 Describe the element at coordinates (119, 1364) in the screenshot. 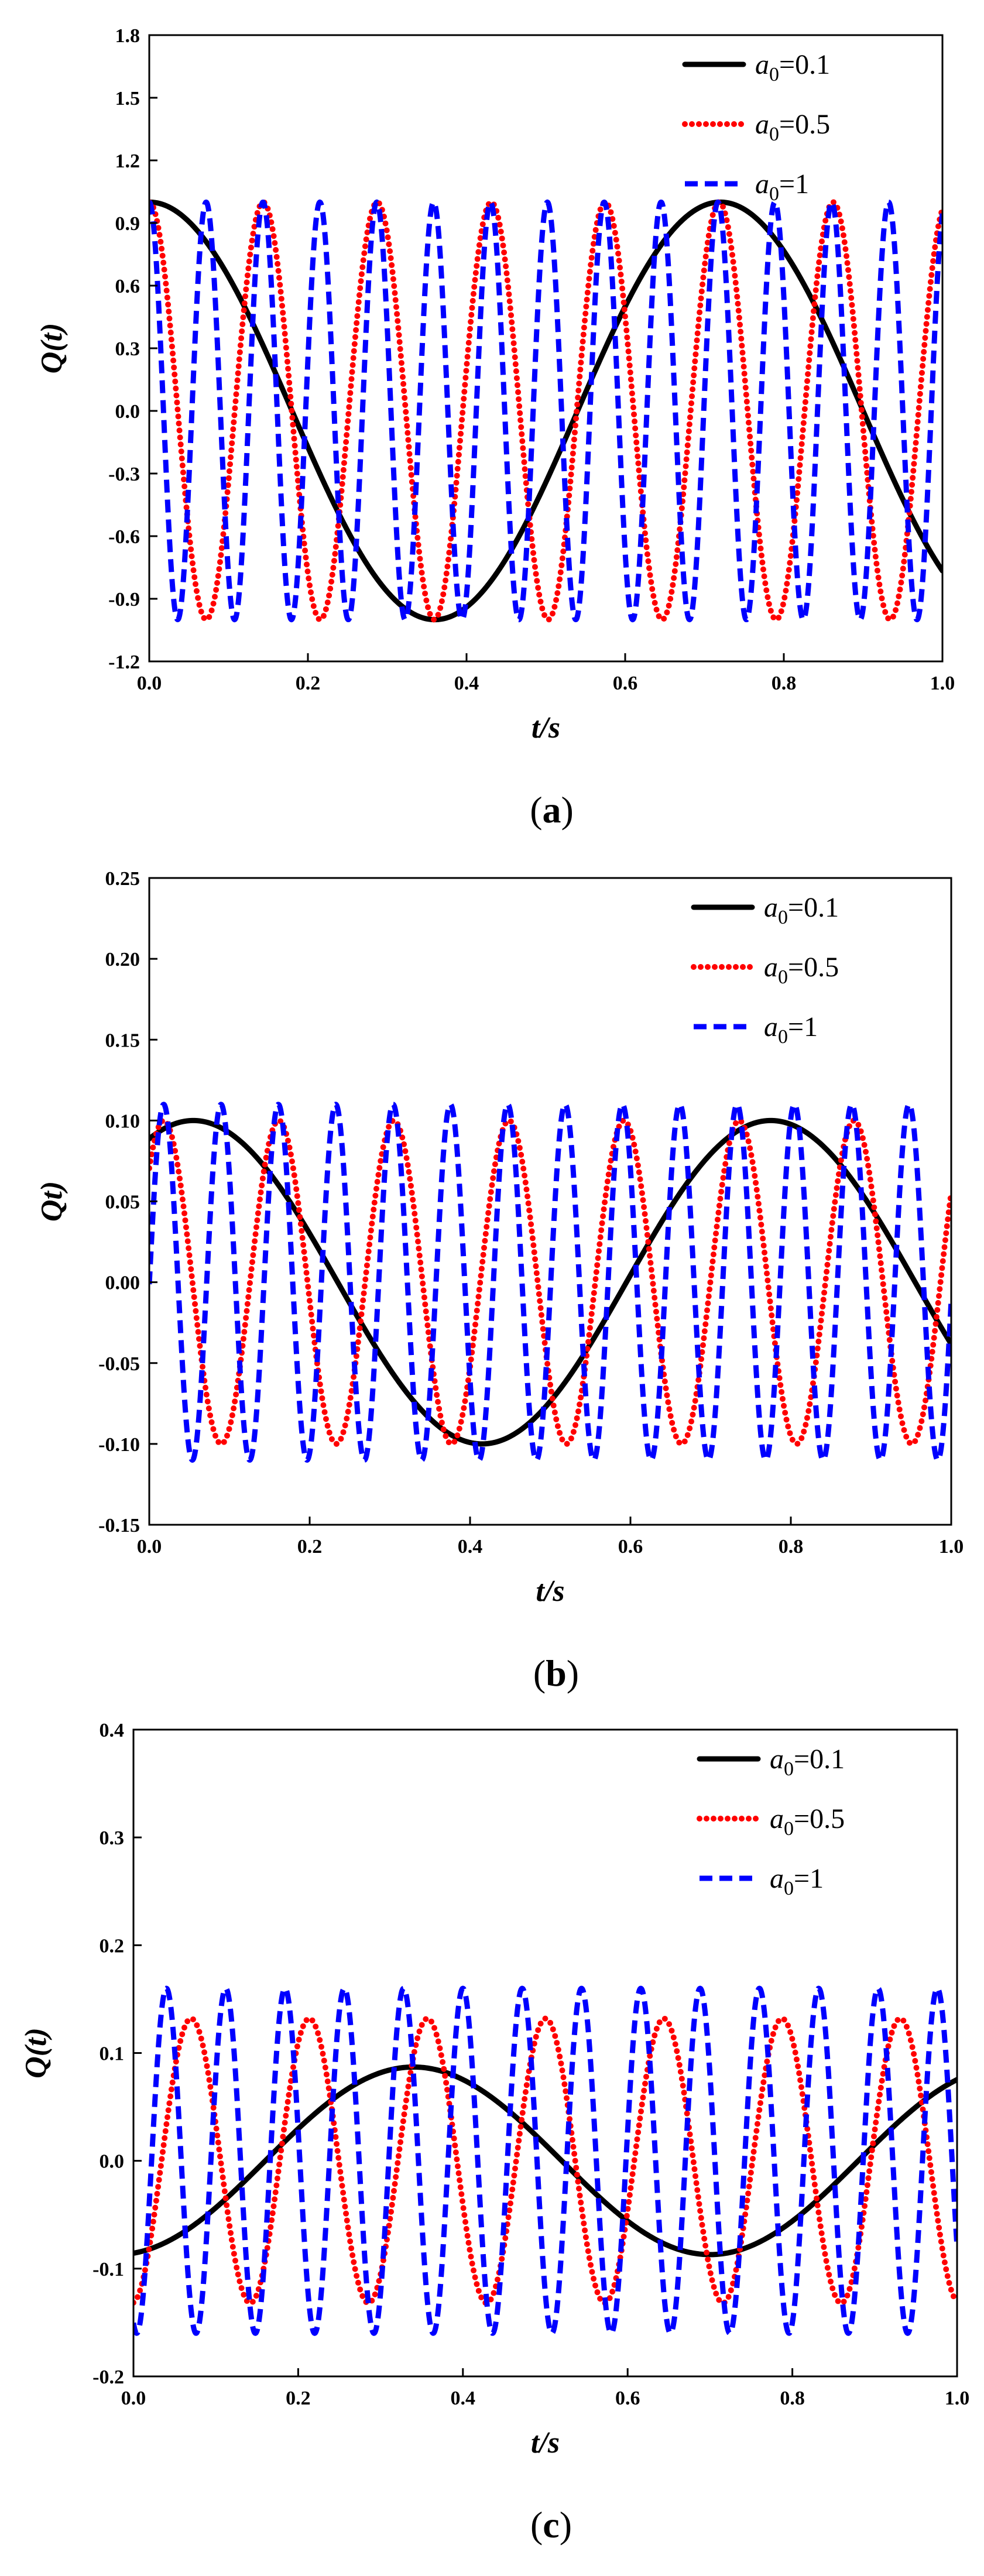

I see `y-tick-label: -0.05` at that location.